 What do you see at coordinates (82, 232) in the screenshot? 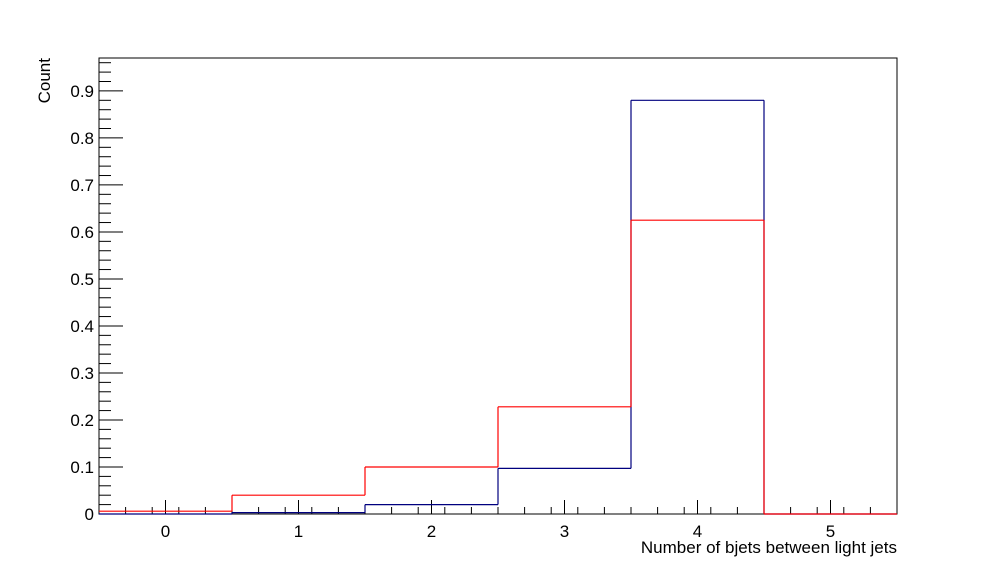
I see `y-tick-label: 0.6` at bounding box center [82, 232].